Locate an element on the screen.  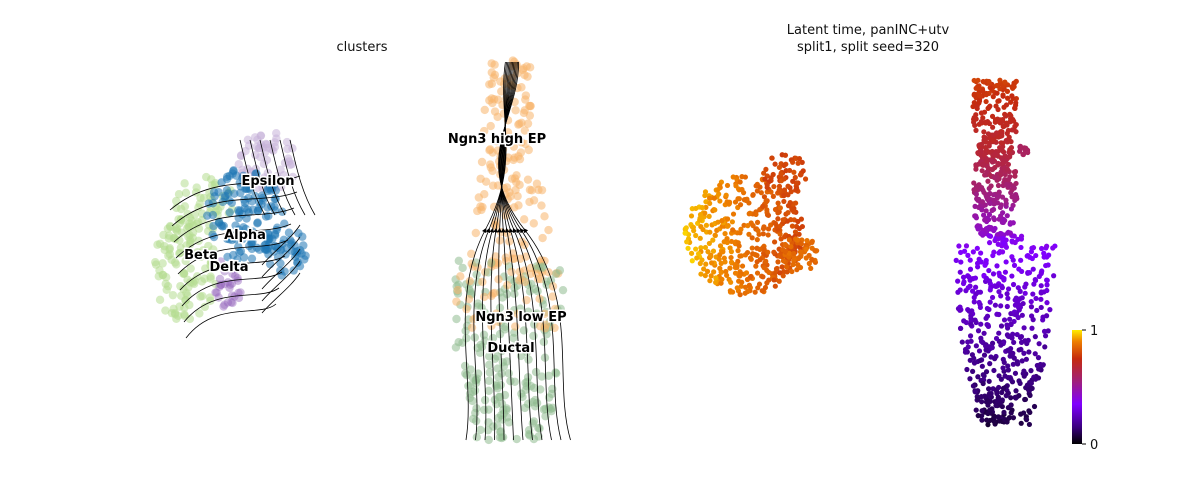
colorbar-label-max: 1 is located at coordinates (1094, 331).